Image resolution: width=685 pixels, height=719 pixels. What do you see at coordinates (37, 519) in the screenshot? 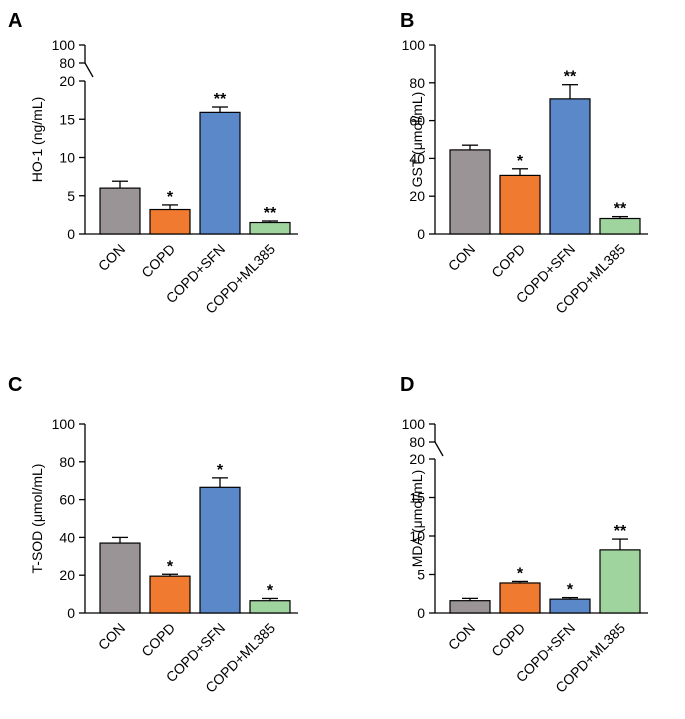
I see `y-axis-title: T-SOD (μmol/mL)` at bounding box center [37, 519].